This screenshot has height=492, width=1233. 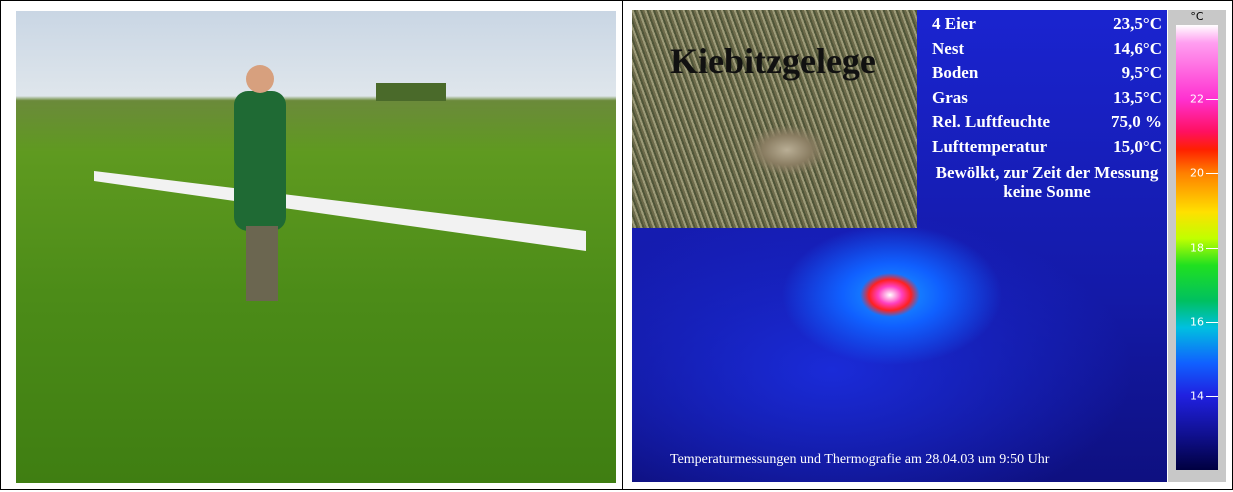 I want to click on measurement-value: 14,6°C, so click(x=1137, y=48).